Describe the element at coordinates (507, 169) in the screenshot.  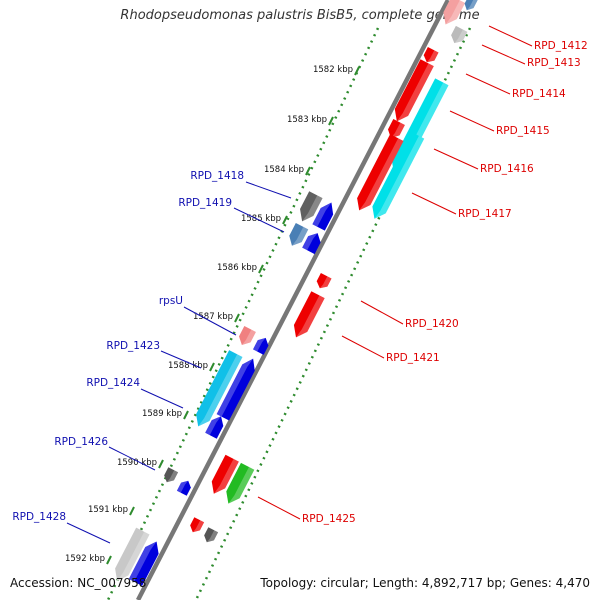
I see `gene-label: RPD_1416` at that location.